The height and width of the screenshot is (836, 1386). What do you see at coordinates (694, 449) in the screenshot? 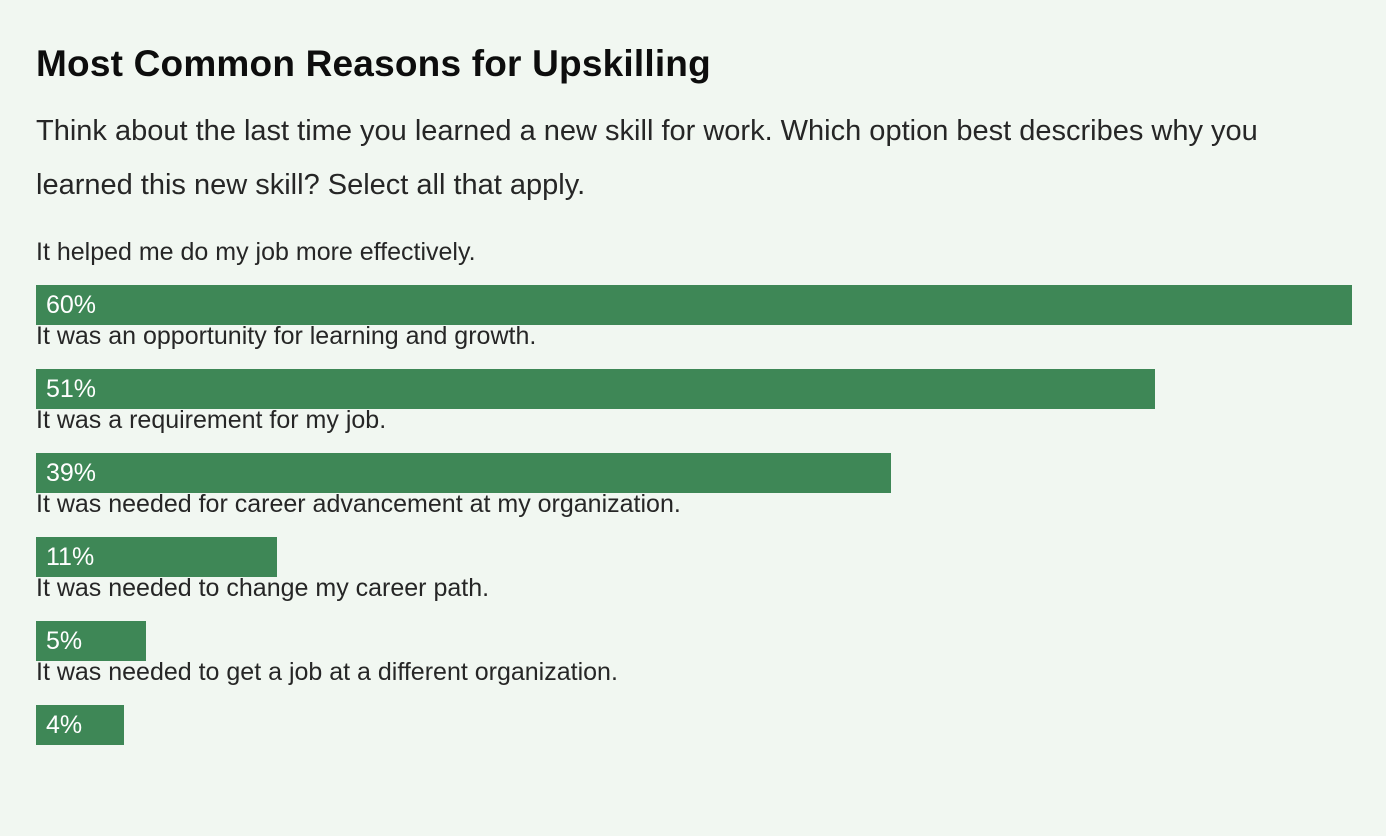
I see `bar-row: It was a requirement for my job. 39%` at bounding box center [694, 449].